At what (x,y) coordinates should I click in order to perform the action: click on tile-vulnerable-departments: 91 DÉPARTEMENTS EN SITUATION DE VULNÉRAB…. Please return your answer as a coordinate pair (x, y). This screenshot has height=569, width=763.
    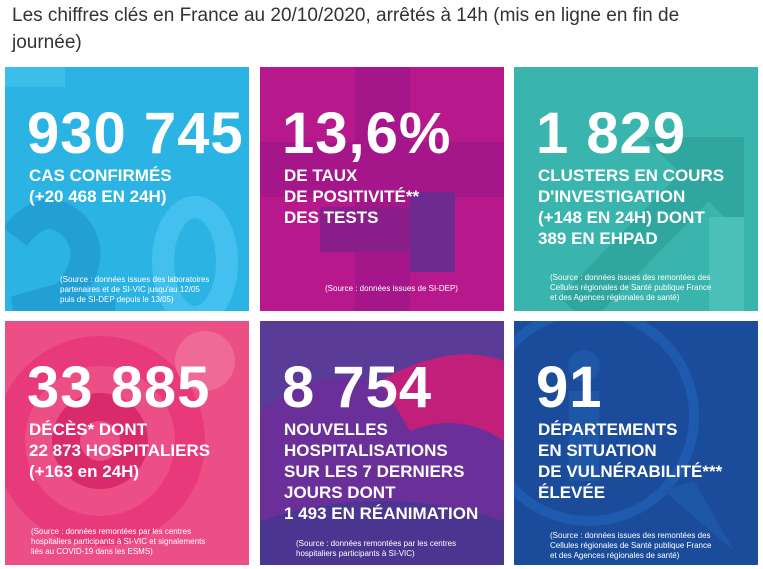
    Looking at the image, I should click on (636, 443).